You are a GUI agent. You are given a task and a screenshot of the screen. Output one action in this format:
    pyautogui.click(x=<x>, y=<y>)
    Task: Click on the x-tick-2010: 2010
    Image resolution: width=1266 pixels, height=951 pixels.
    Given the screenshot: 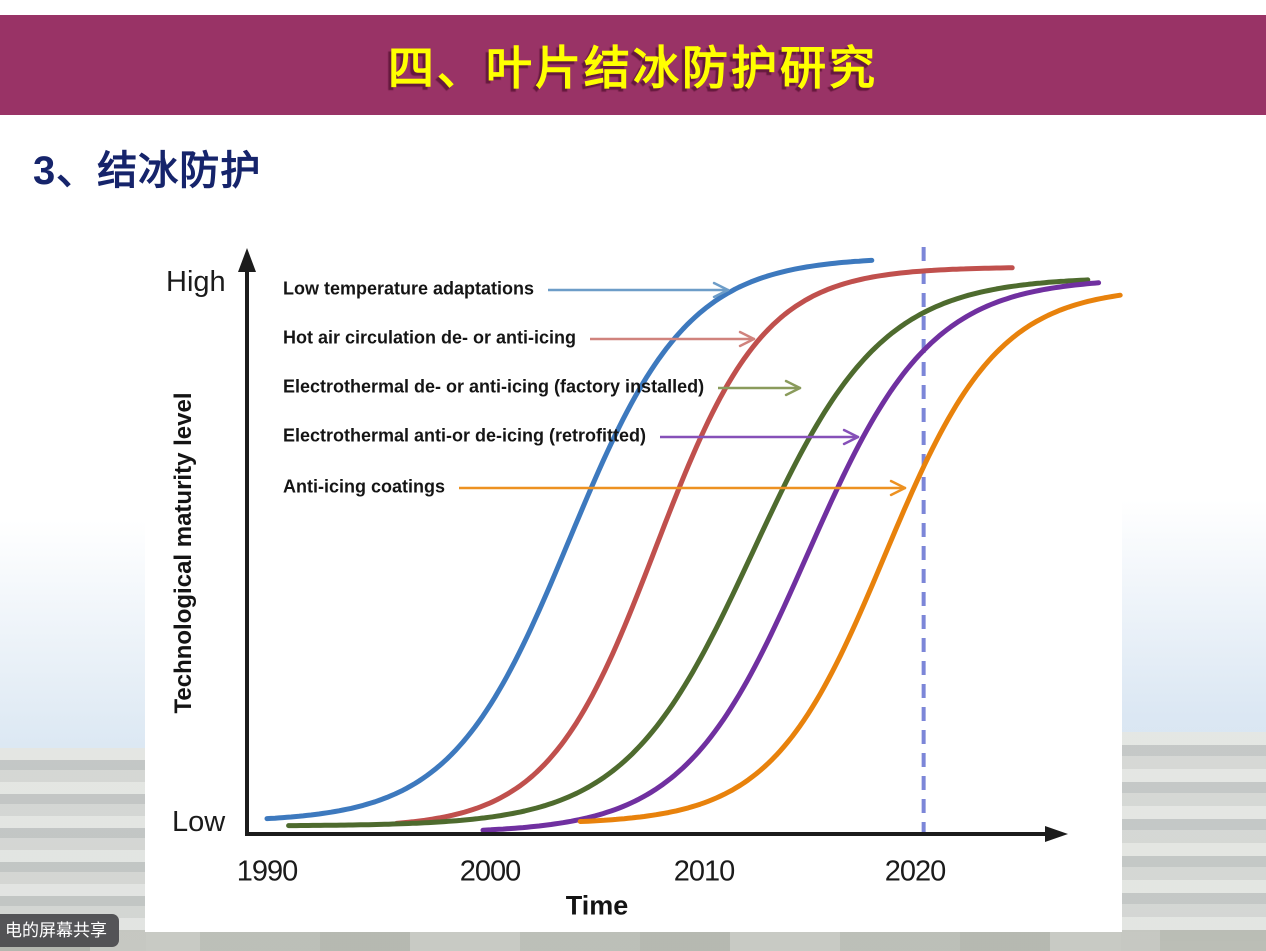 What is the action you would take?
    pyautogui.click(x=704, y=871)
    